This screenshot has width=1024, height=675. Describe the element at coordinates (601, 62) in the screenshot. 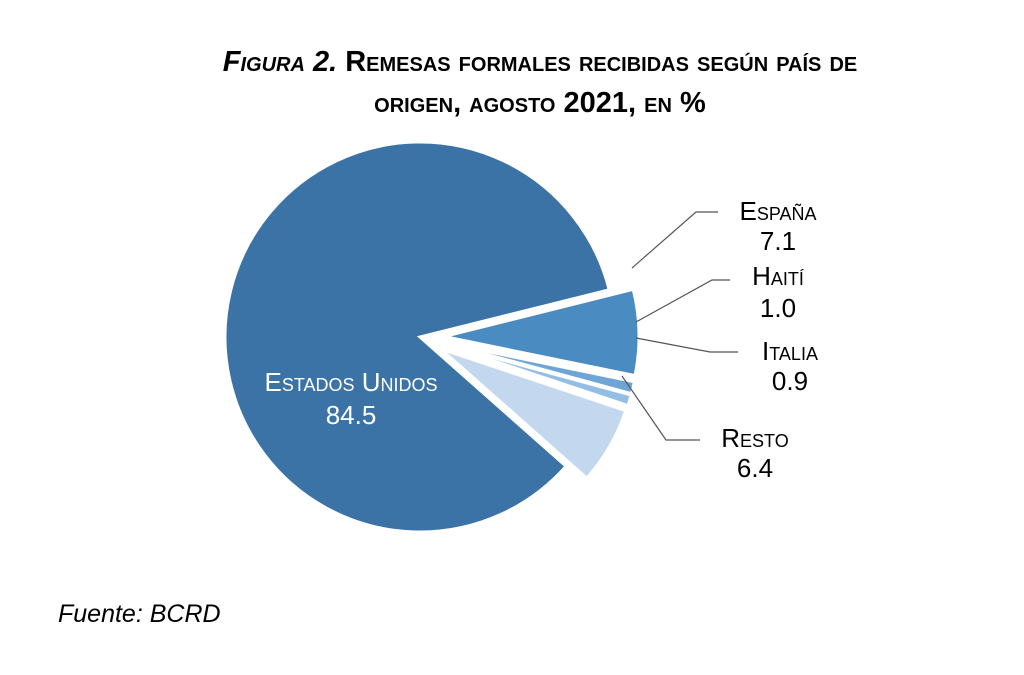

I see `title-text-1: Remesas formales recibidas según país de` at that location.